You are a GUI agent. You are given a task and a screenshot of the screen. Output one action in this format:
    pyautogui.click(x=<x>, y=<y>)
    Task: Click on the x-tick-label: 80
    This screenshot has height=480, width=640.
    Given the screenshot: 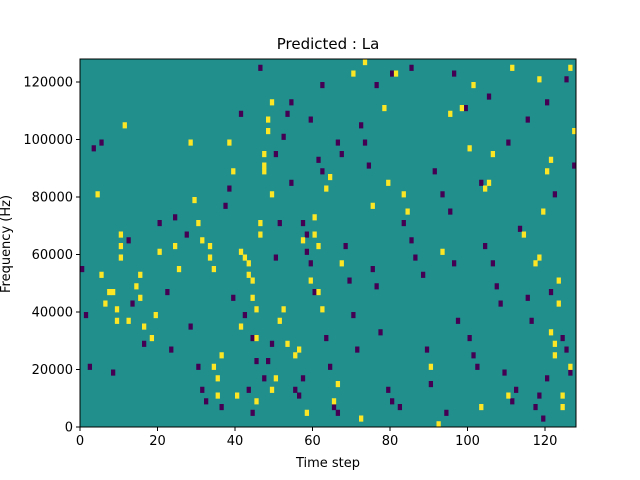 What is the action you would take?
    pyautogui.click(x=390, y=441)
    